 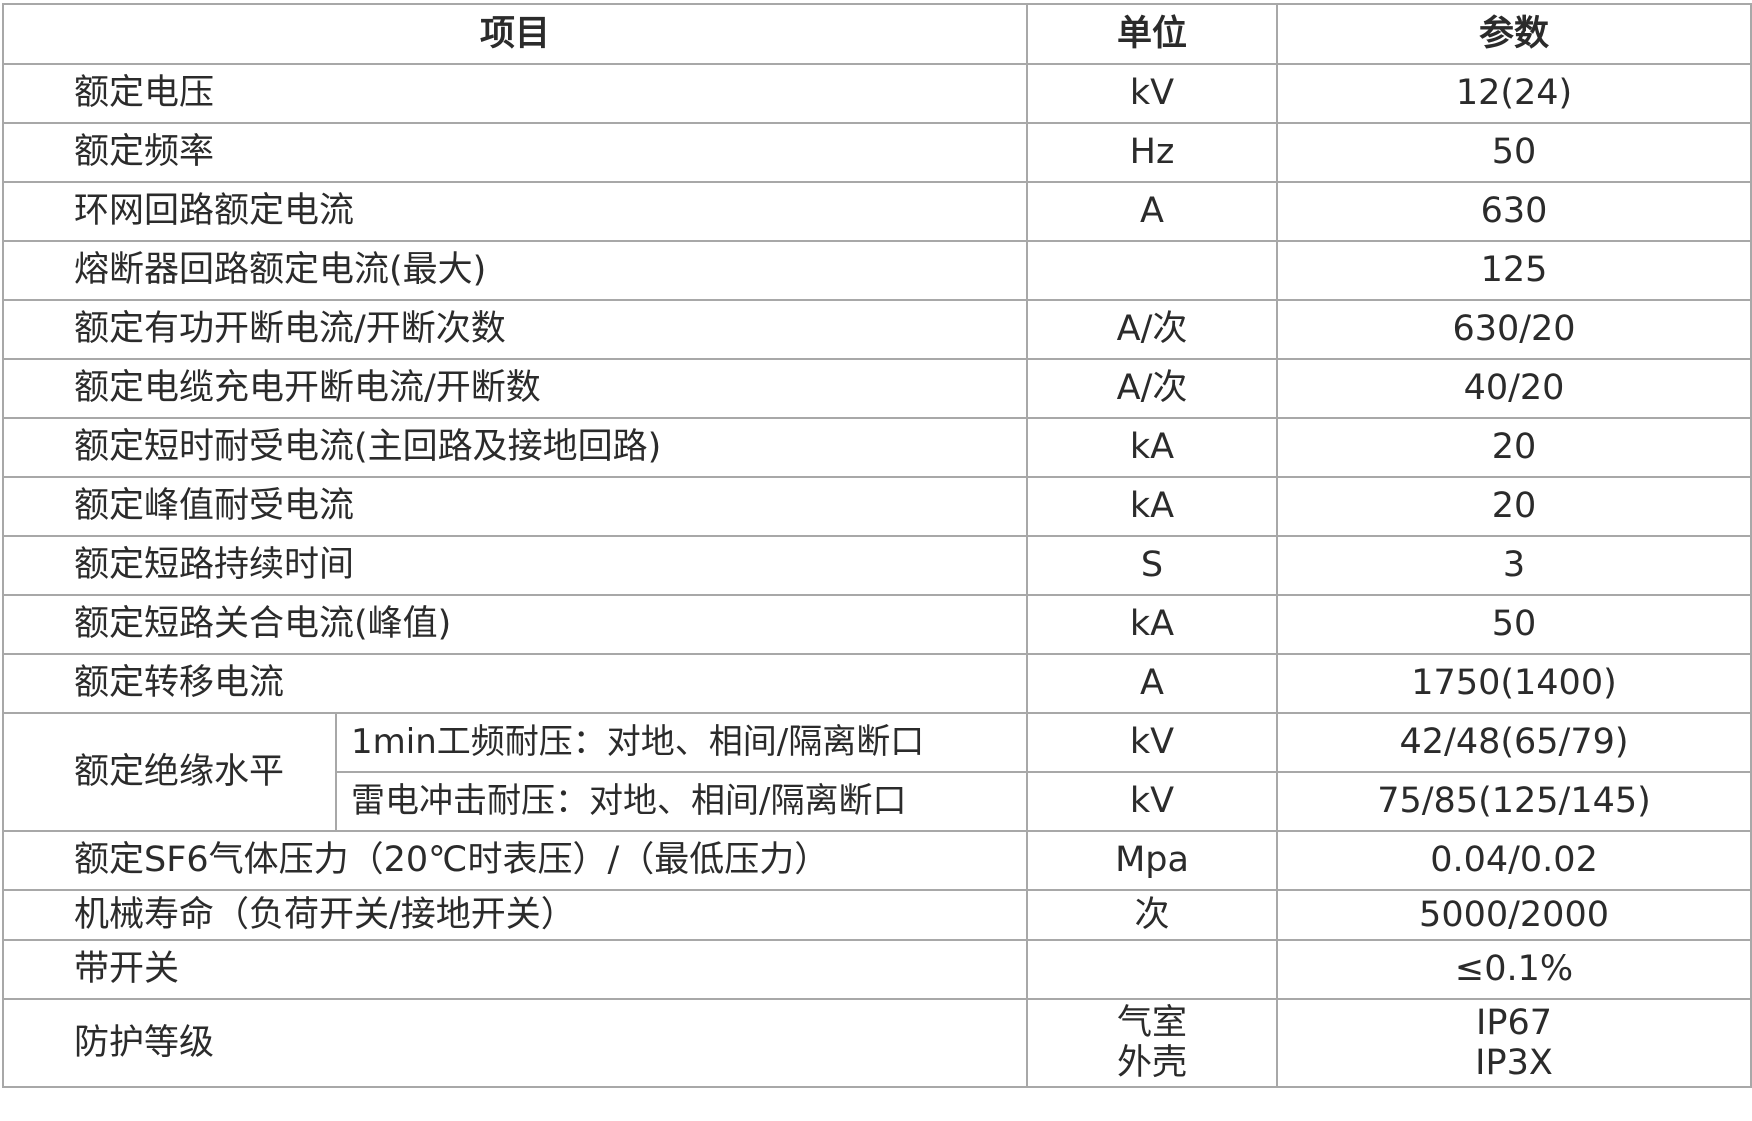 What do you see at coordinates (1514, 565) in the screenshot?
I see `value-cell: 3` at bounding box center [1514, 565].